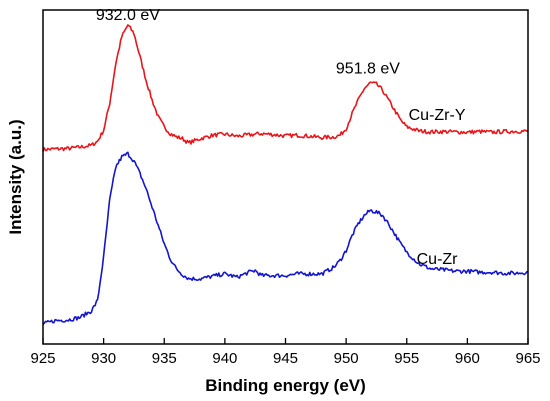  I want to click on x-axis-ticks: 925 930 935 940 945 950 955 960 965, so click(285, 352).